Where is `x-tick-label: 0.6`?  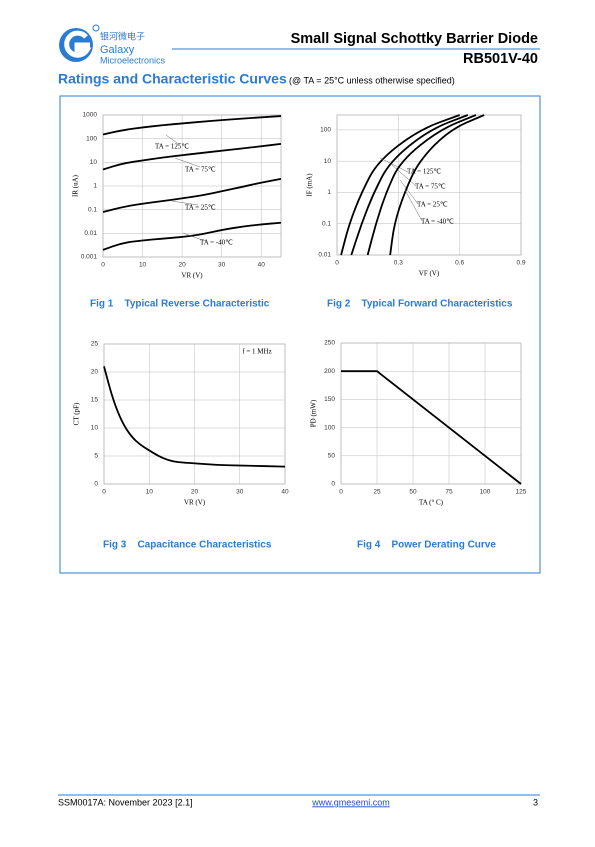 x-tick-label: 0.6 is located at coordinates (459, 263).